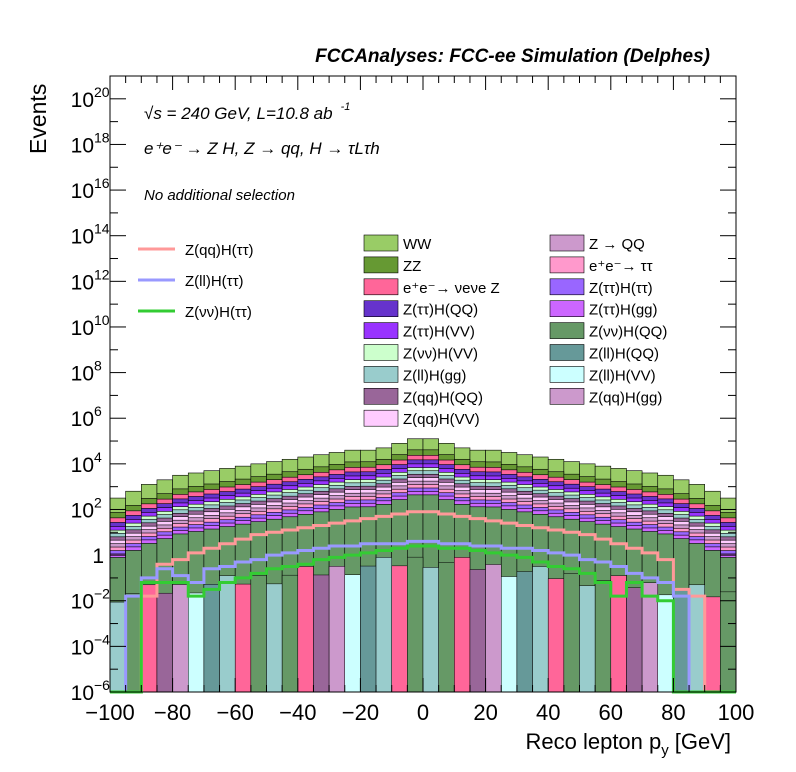 This screenshot has height=772, width=796. I want to click on legend-label: Z(νν)H(QQ), so click(628, 332).